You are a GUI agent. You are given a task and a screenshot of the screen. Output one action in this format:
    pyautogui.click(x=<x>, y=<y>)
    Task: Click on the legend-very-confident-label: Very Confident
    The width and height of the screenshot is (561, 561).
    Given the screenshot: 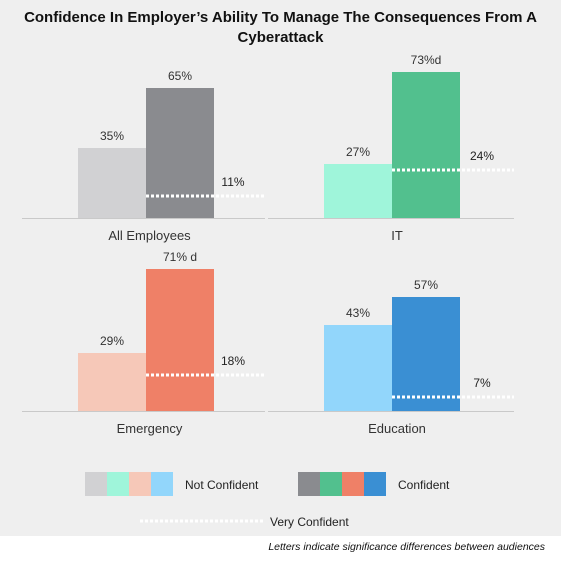 What is the action you would take?
    pyautogui.click(x=309, y=522)
    